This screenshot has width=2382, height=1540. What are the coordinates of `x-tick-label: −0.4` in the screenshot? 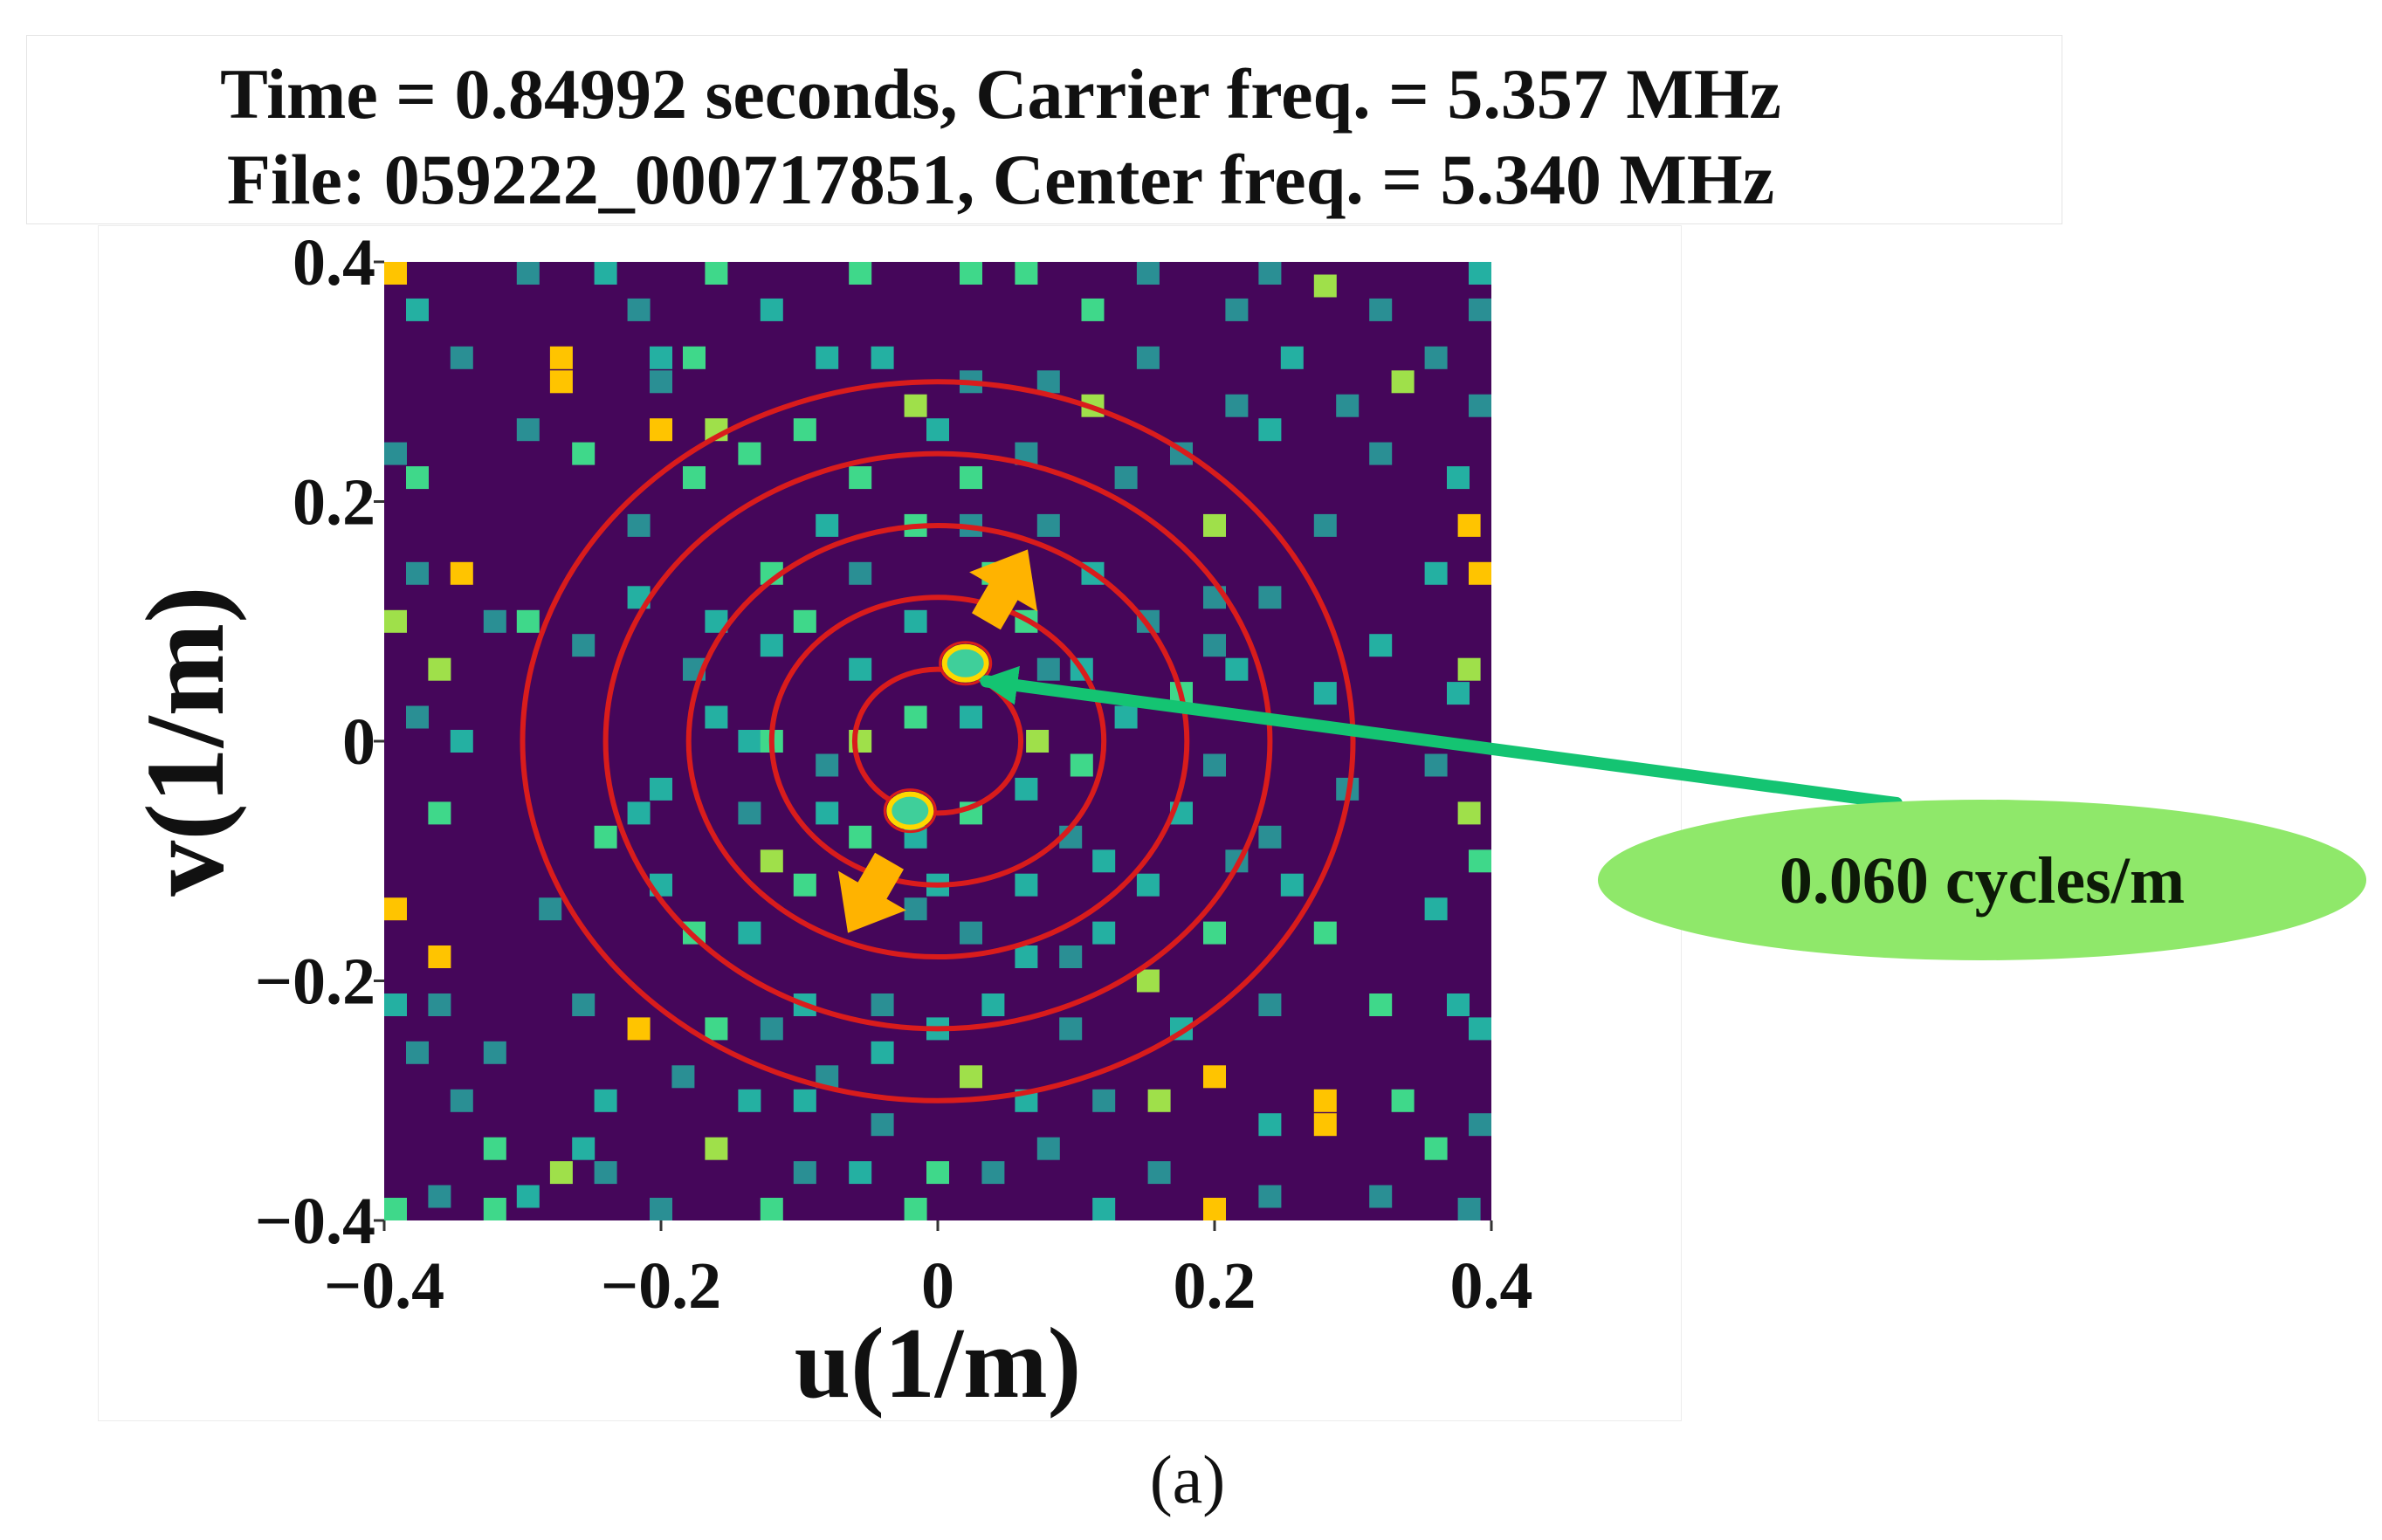 It's located at (384, 1286).